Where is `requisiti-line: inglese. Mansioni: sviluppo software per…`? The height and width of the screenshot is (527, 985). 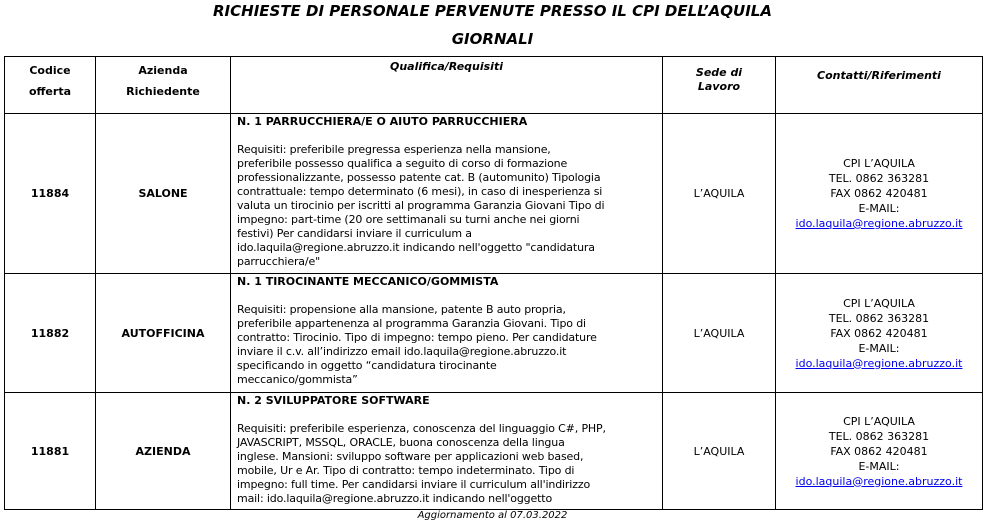 requisiti-line: inglese. Mansioni: sviluppo software per… is located at coordinates (410, 456).